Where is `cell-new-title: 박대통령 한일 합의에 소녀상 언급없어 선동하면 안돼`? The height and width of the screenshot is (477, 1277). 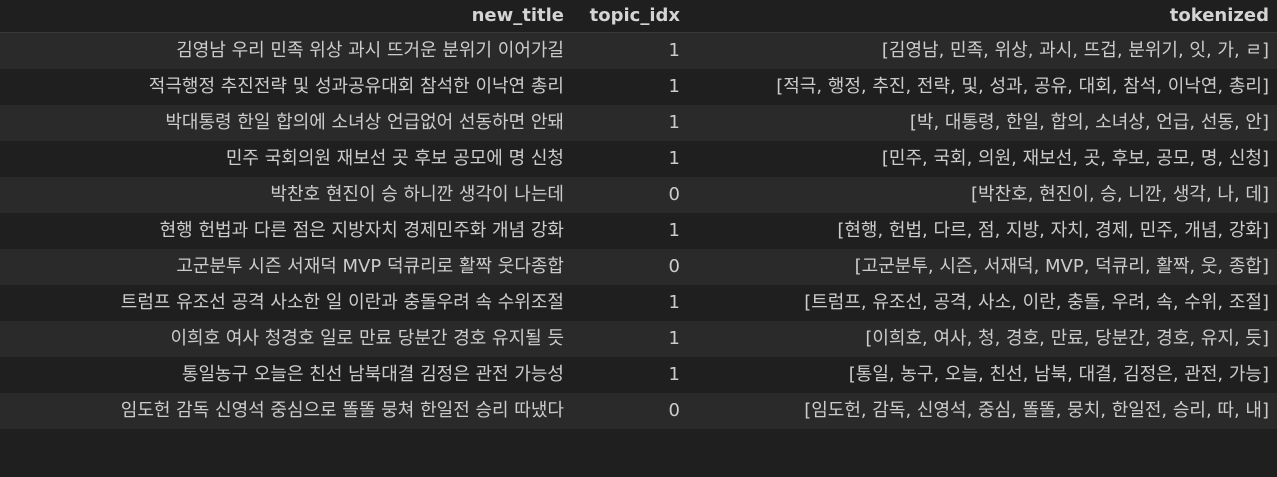
cell-new-title: 박대통령 한일 합의에 소녀상 언급없어 선동하면 안돼 is located at coordinates (286, 123).